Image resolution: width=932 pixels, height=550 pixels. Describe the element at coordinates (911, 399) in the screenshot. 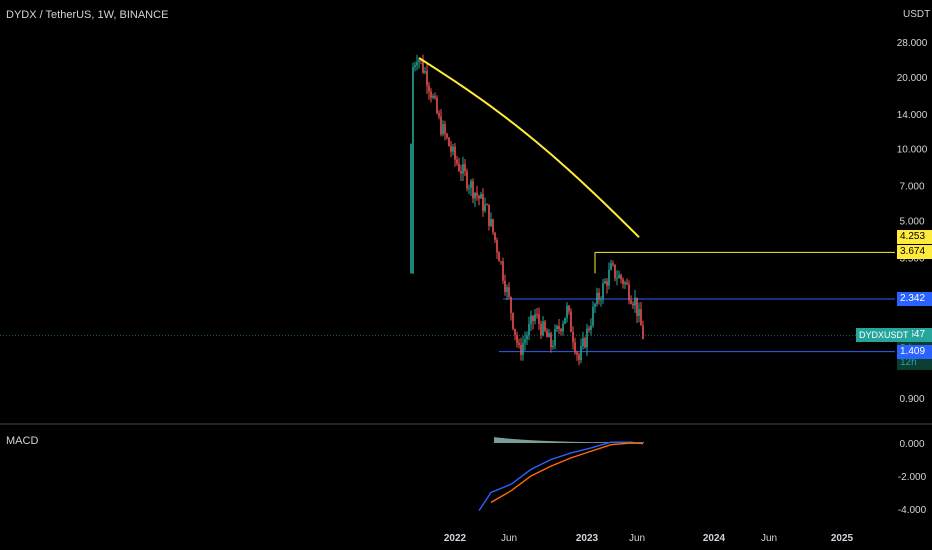

I see `y-tick-label: 0.900` at that location.